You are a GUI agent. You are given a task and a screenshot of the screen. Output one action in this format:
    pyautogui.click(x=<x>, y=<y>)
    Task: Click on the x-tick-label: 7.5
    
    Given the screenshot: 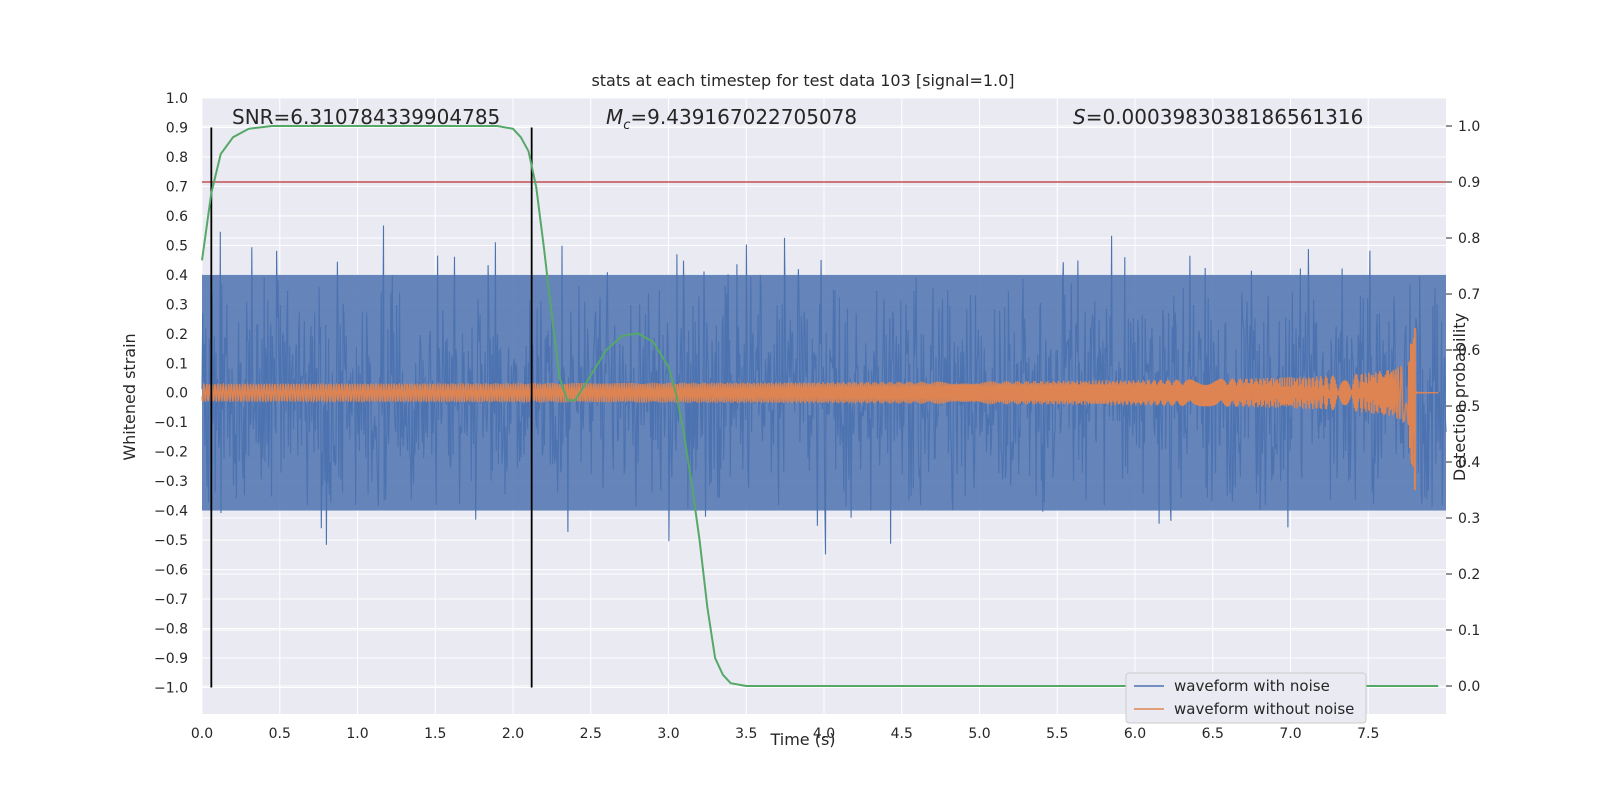 What is the action you would take?
    pyautogui.click(x=1368, y=734)
    